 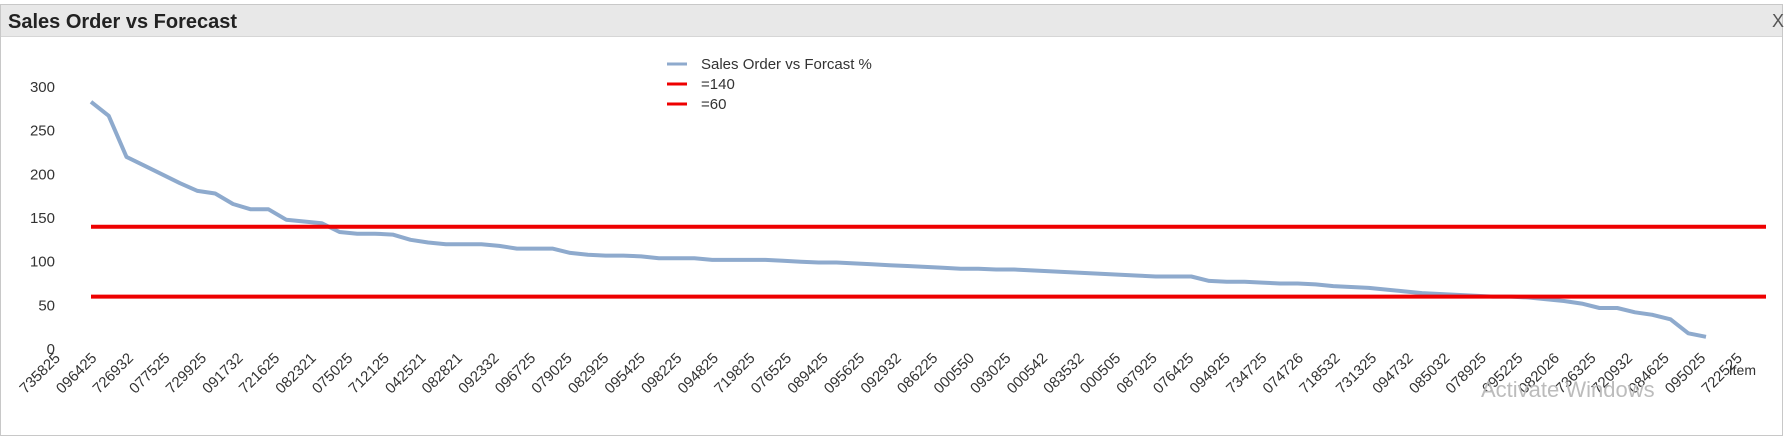 I want to click on y-tick-label: 200, so click(x=42, y=174).